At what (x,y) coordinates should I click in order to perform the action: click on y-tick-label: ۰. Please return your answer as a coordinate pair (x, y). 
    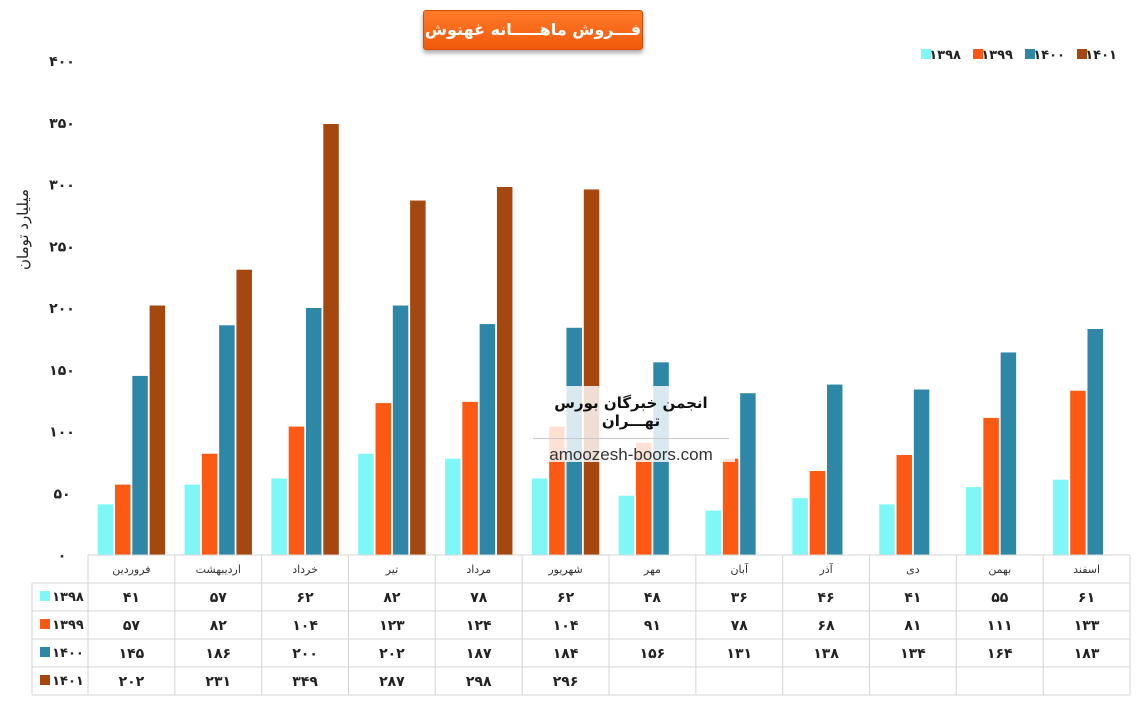
    Looking at the image, I should click on (62, 556).